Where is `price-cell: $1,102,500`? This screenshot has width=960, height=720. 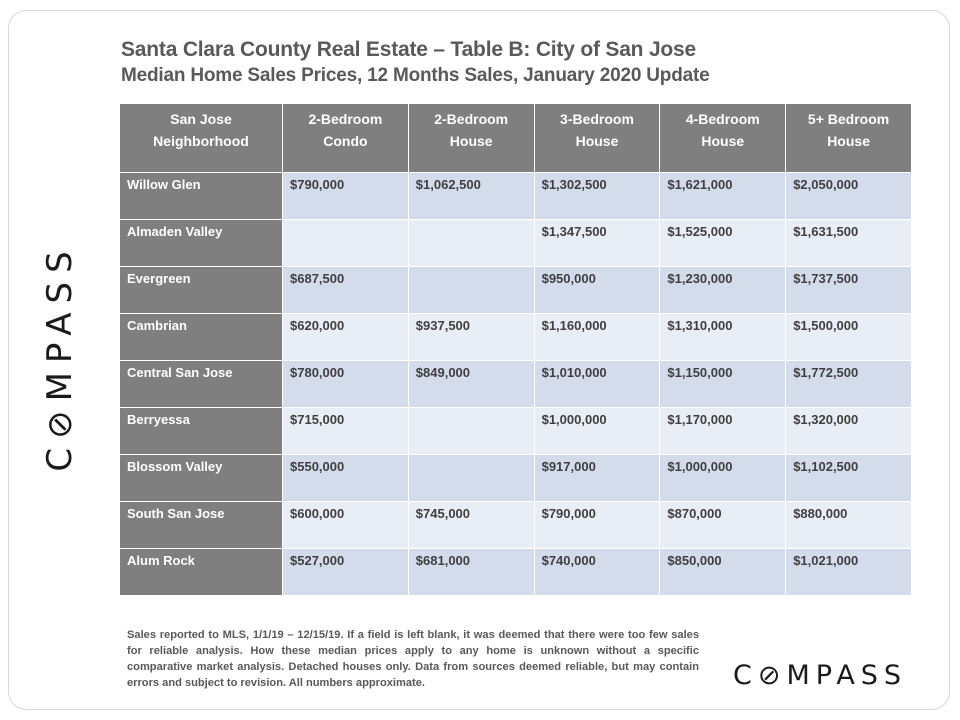 price-cell: $1,102,500 is located at coordinates (848, 478).